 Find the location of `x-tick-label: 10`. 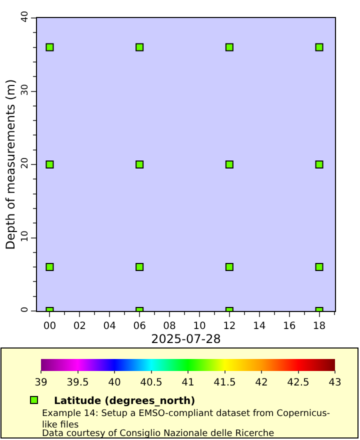

x-tick-label: 10 is located at coordinates (199, 326).